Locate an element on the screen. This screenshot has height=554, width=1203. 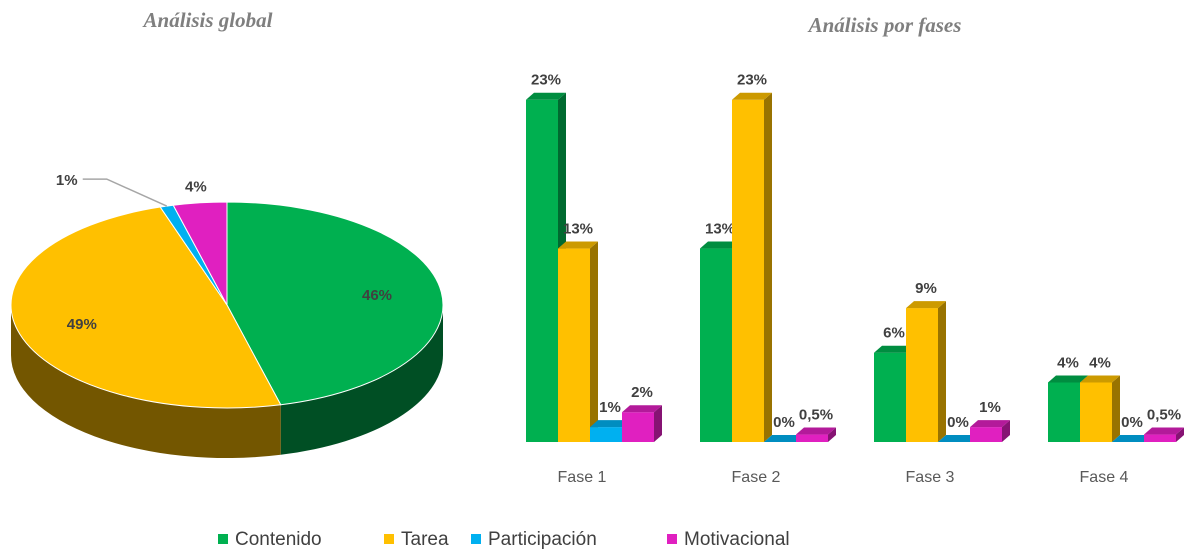
leader-line is located at coordinates (125, 192).